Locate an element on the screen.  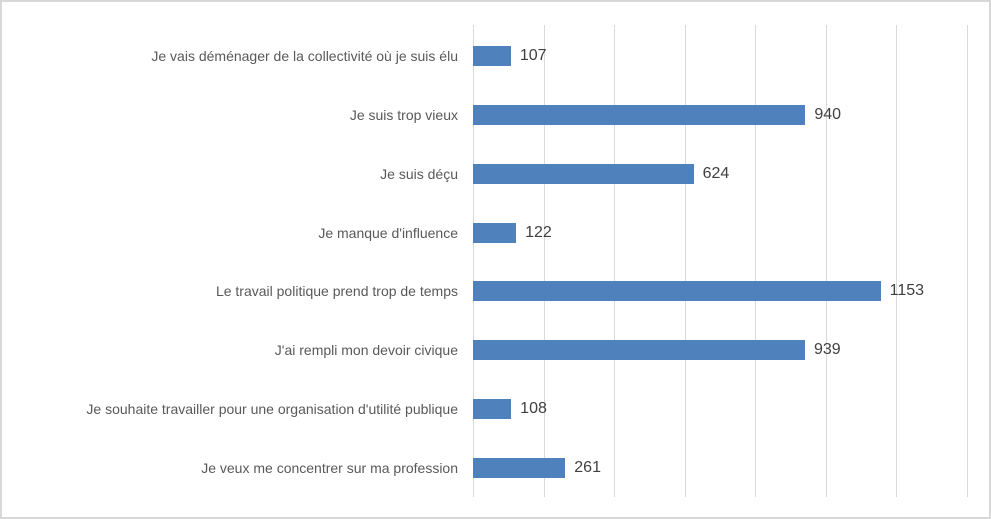
bar-zone: 1153 is located at coordinates (720, 291).